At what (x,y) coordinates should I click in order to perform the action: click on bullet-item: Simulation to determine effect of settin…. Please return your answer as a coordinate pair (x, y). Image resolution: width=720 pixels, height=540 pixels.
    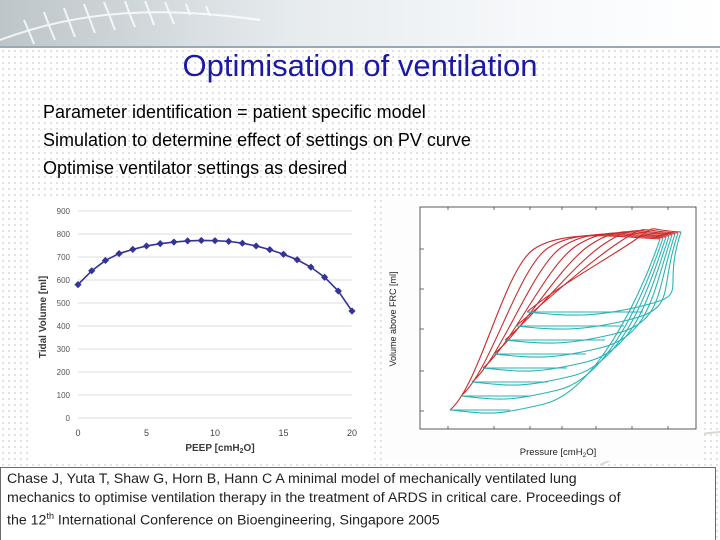
    Looking at the image, I should click on (257, 140).